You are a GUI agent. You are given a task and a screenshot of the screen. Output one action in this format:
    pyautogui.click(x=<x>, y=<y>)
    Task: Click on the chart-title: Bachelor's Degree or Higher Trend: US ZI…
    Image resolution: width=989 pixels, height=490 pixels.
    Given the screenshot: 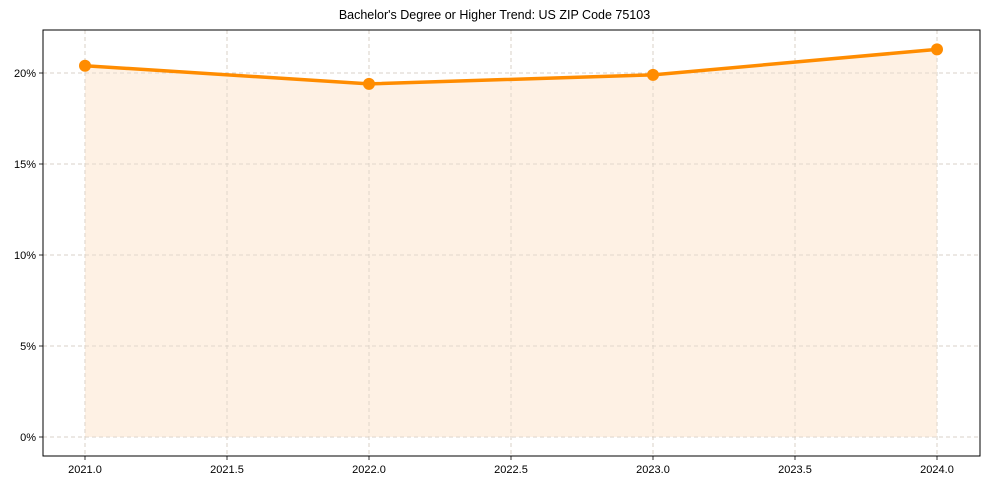 What is the action you would take?
    pyautogui.click(x=494, y=15)
    